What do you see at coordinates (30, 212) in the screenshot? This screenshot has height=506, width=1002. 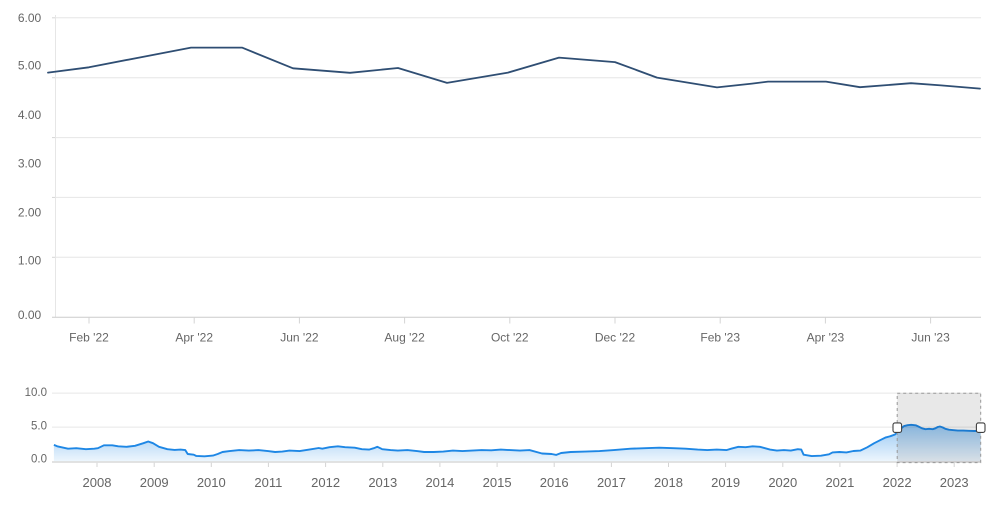 I see `svg-text: 2.00` at bounding box center [30, 212].